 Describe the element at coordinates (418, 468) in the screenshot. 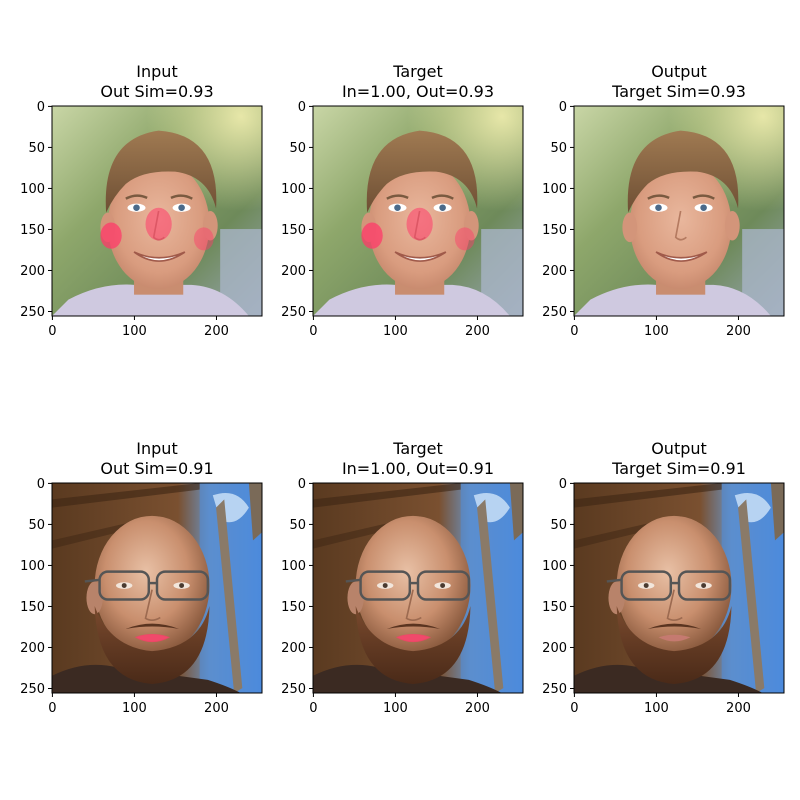

I see `subplot-title-line: In=1.00, Out=0.91` at that location.